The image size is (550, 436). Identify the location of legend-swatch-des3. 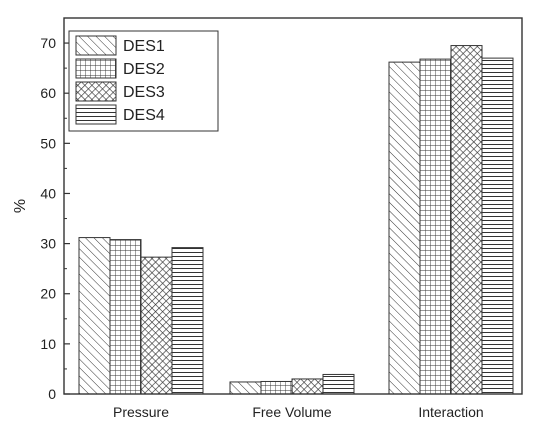
(96, 91).